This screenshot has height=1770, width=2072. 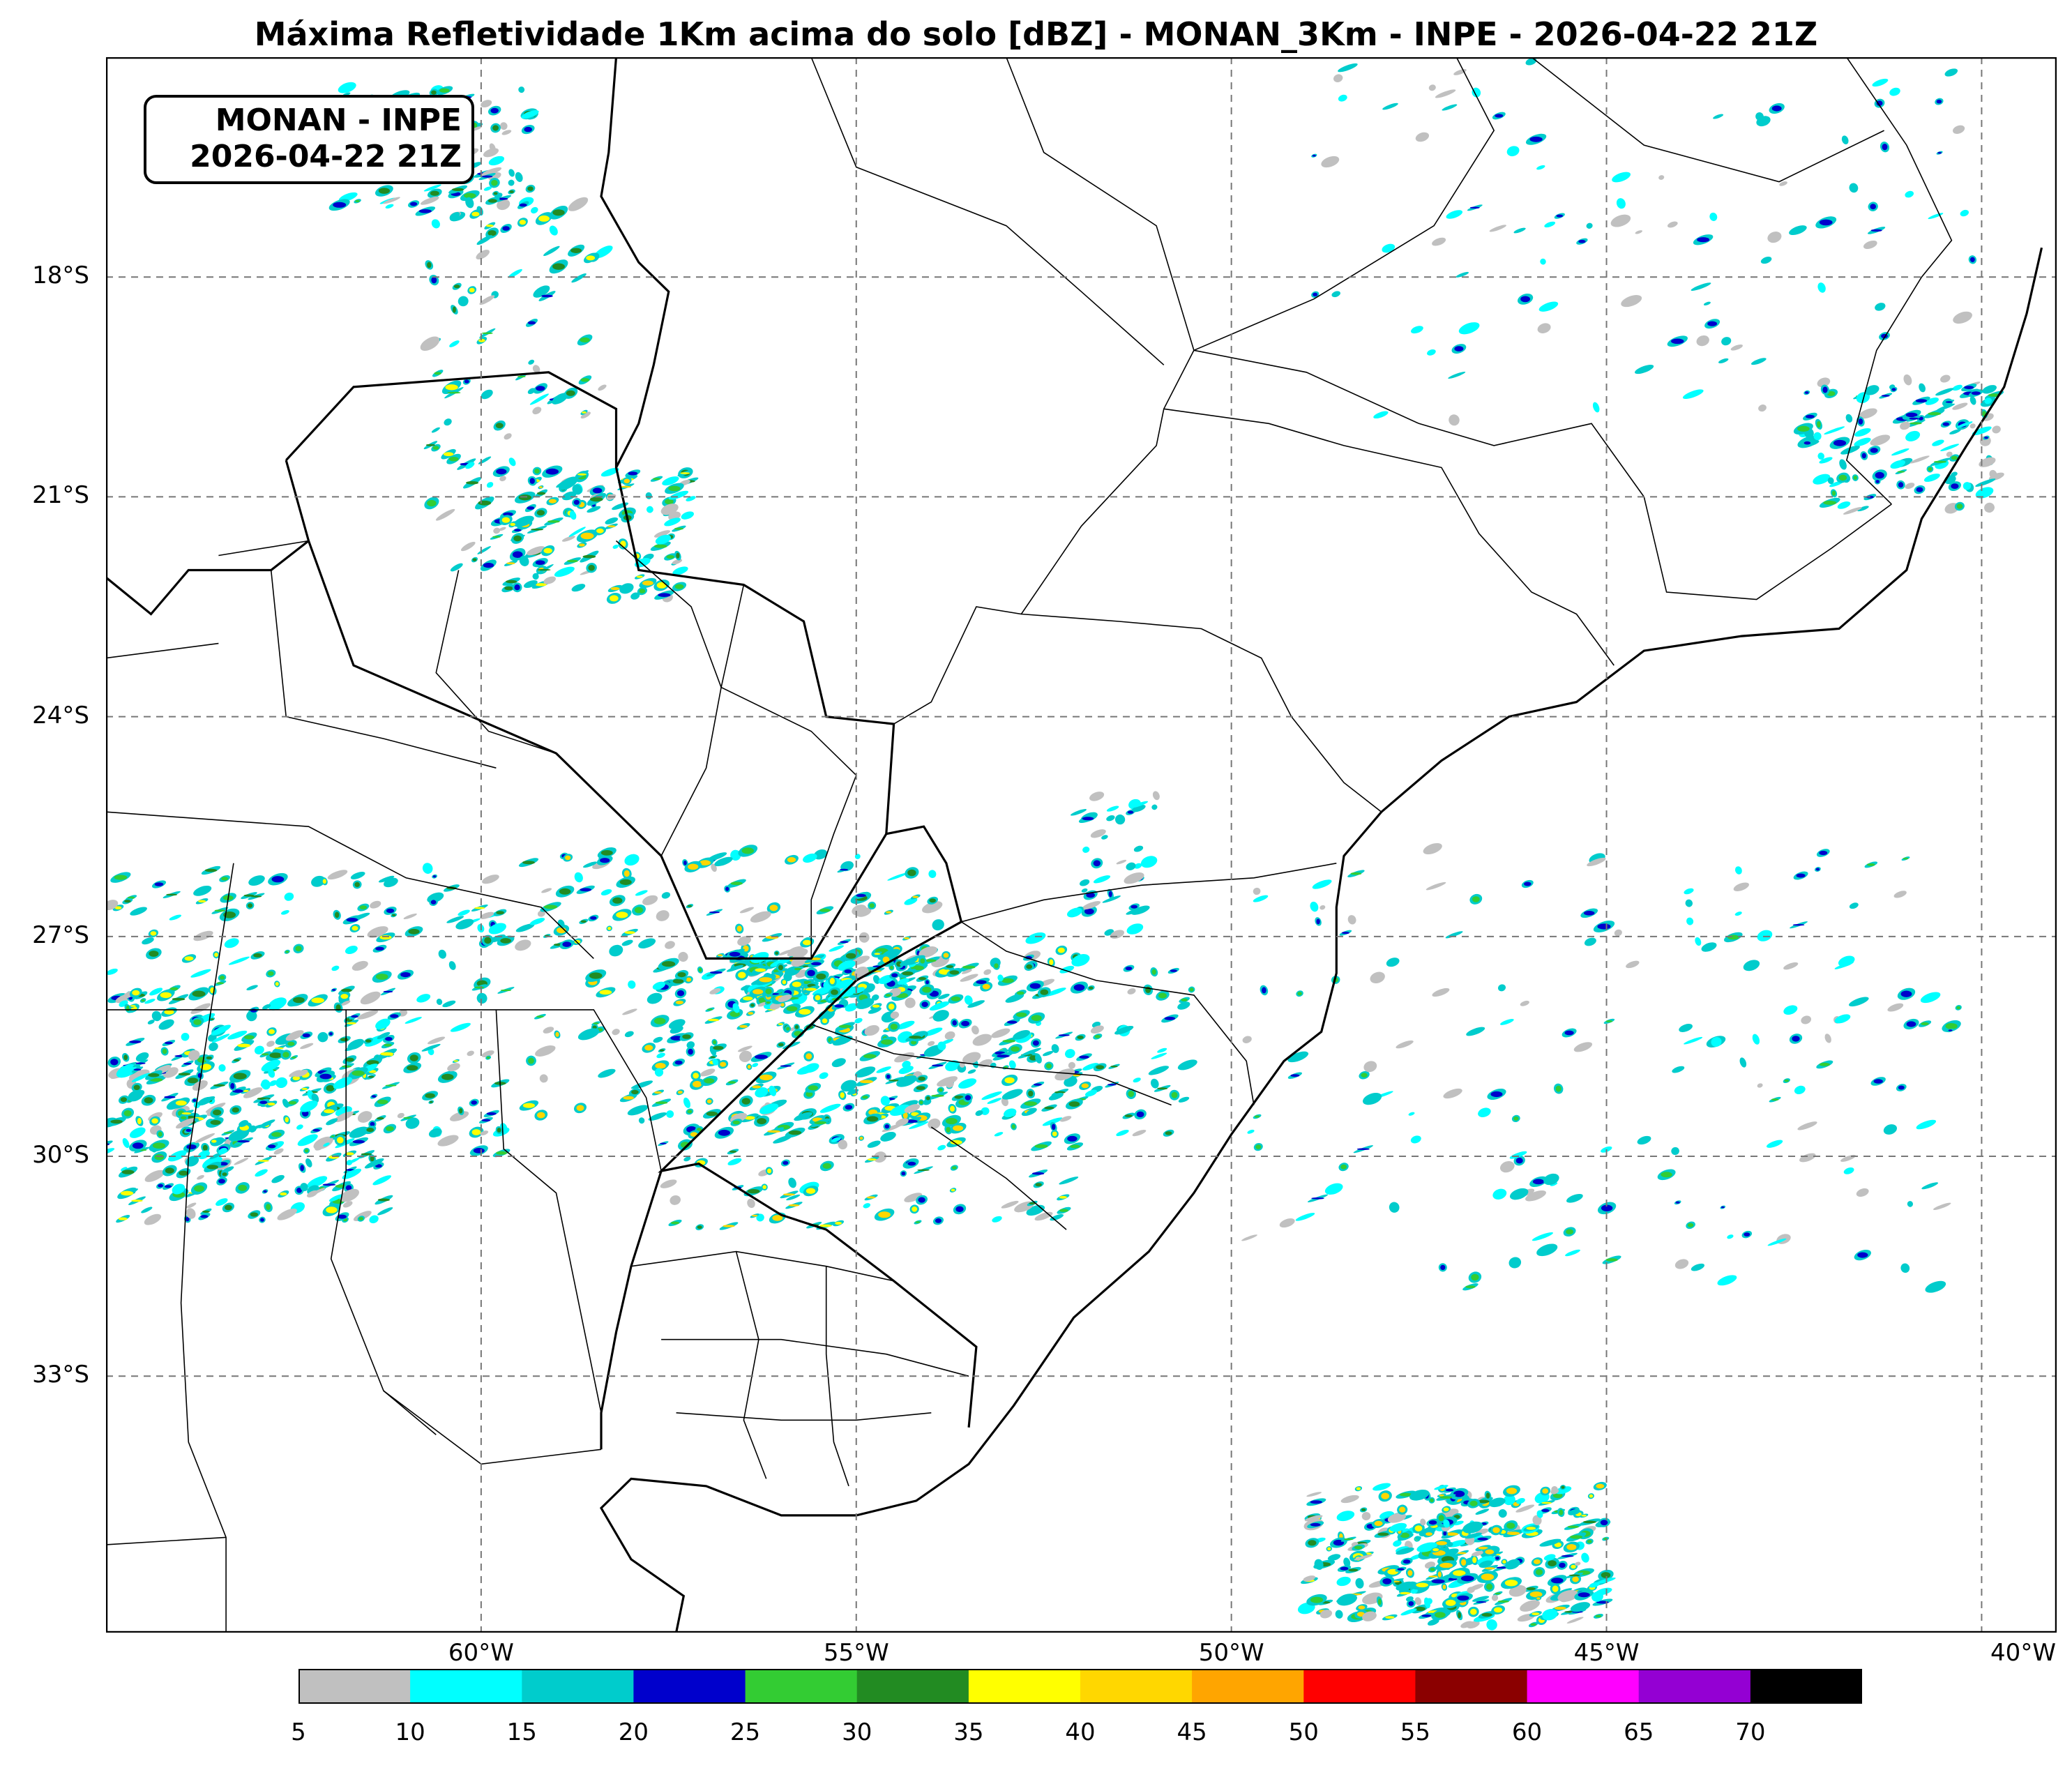 What do you see at coordinates (61, 1375) in the screenshot?
I see `lat-label: 33°S` at bounding box center [61, 1375].